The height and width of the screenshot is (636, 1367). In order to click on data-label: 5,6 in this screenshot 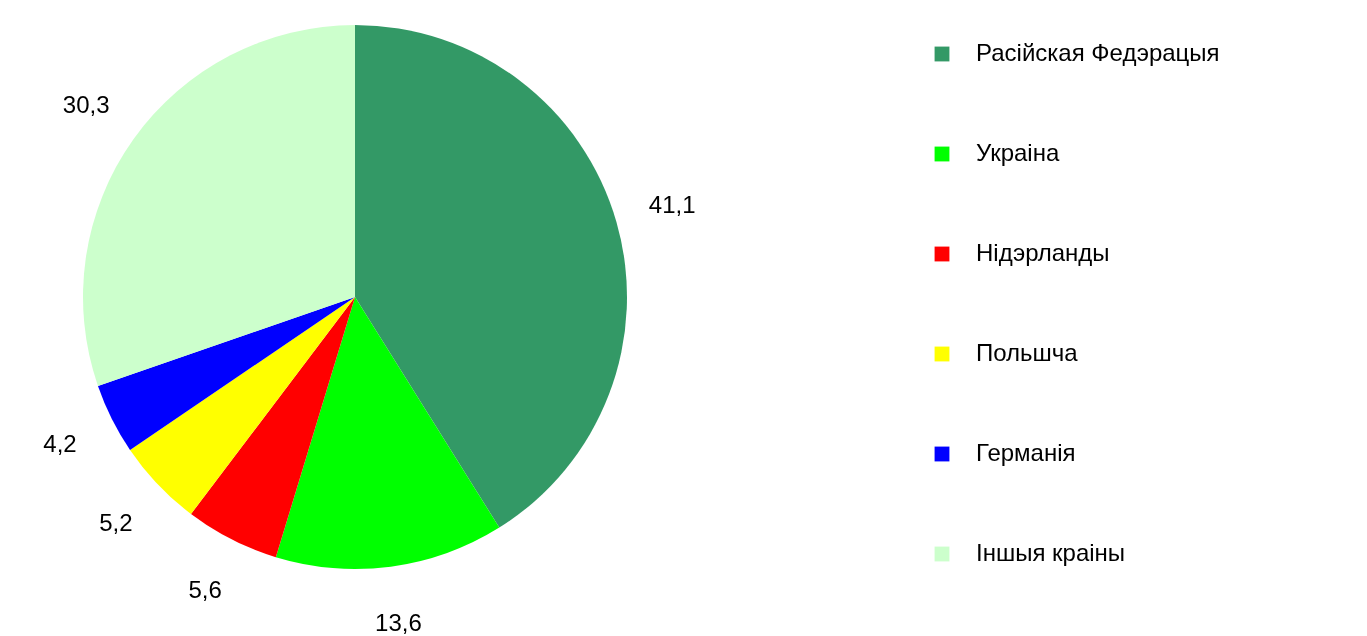, I will do `click(205, 590)`.